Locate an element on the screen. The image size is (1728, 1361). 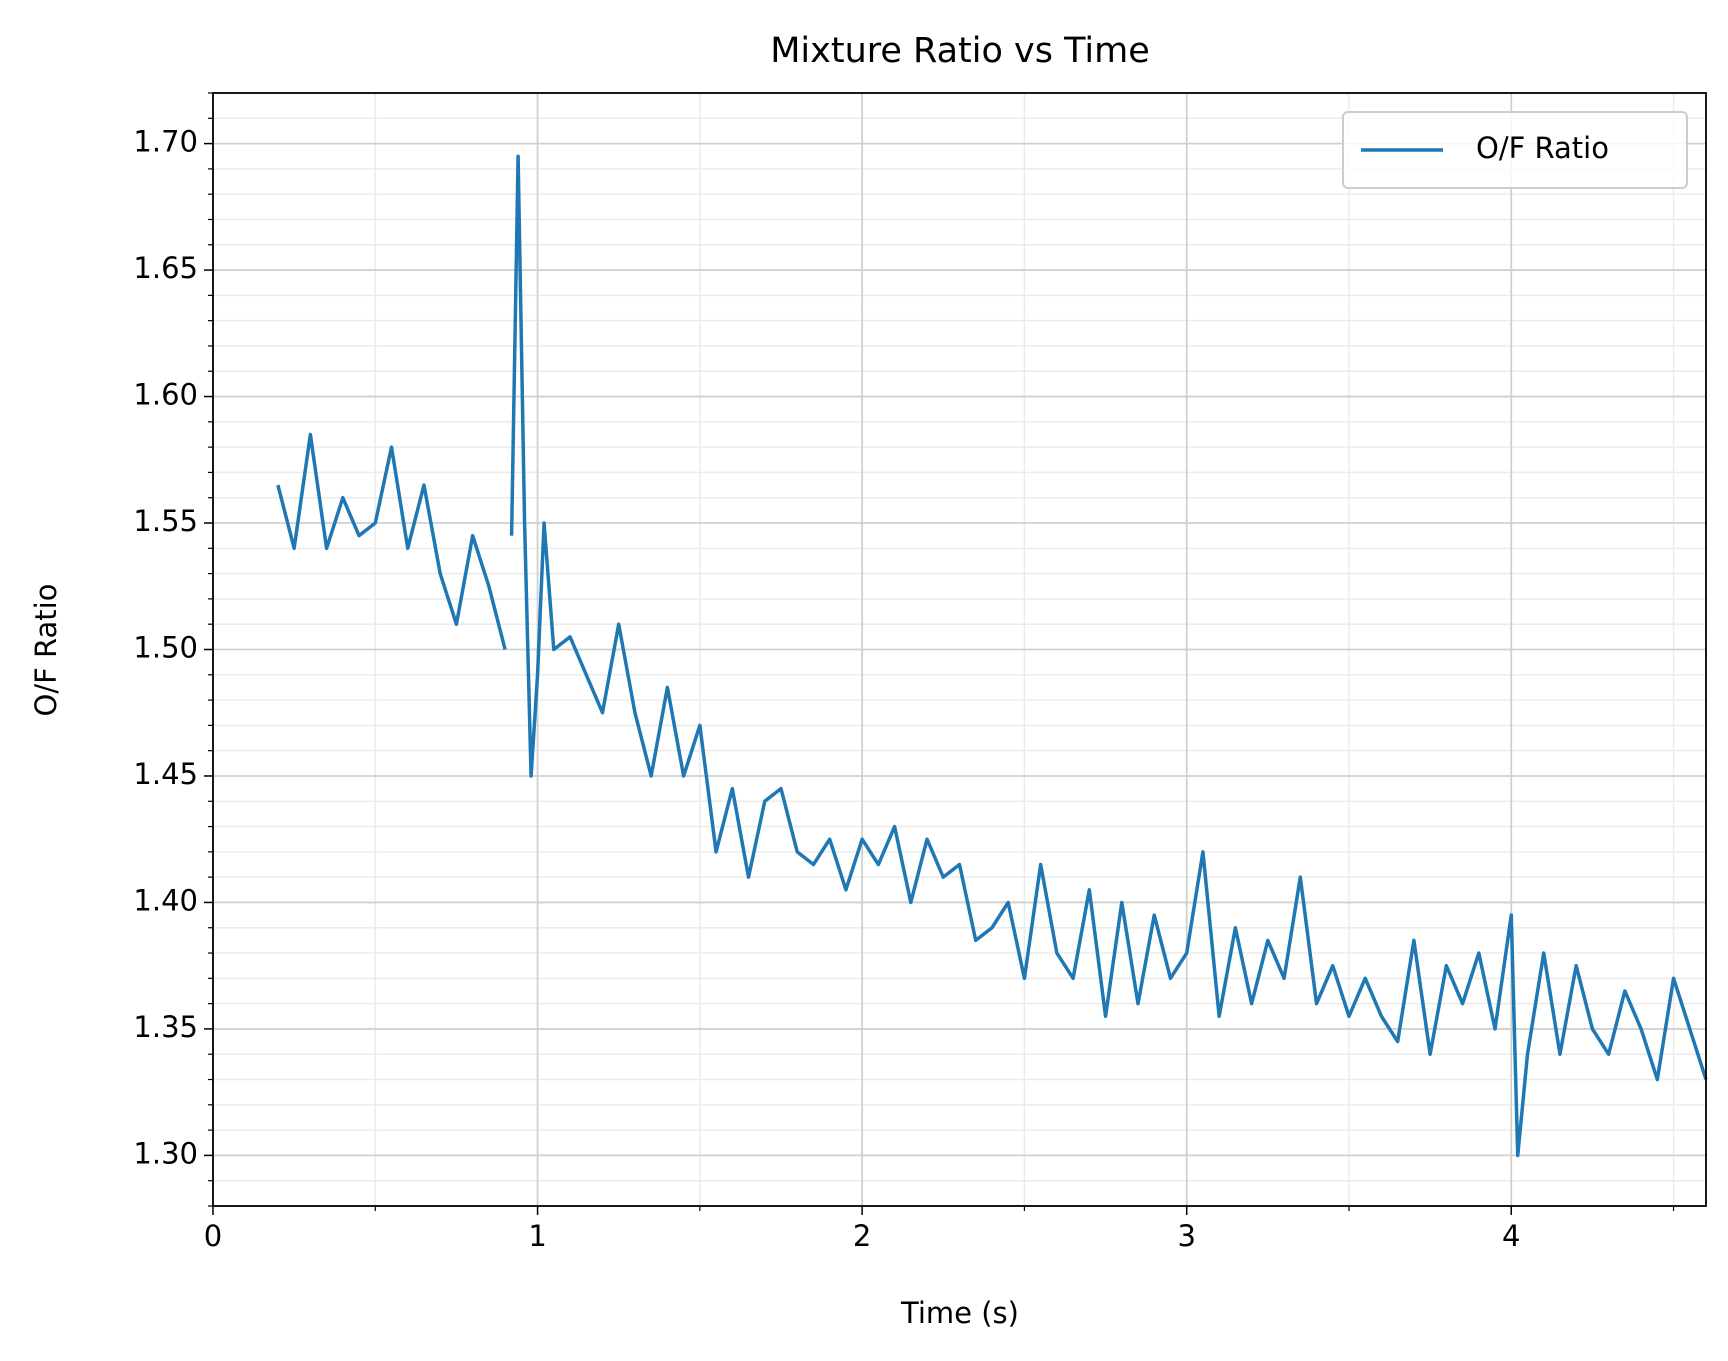
x-axis-label: Time (s) is located at coordinates (959, 1313).